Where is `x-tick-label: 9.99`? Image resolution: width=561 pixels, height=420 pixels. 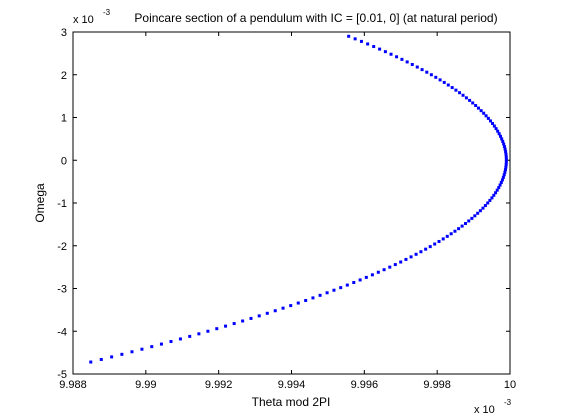
x-tick-label: 9.99 is located at coordinates (145, 385).